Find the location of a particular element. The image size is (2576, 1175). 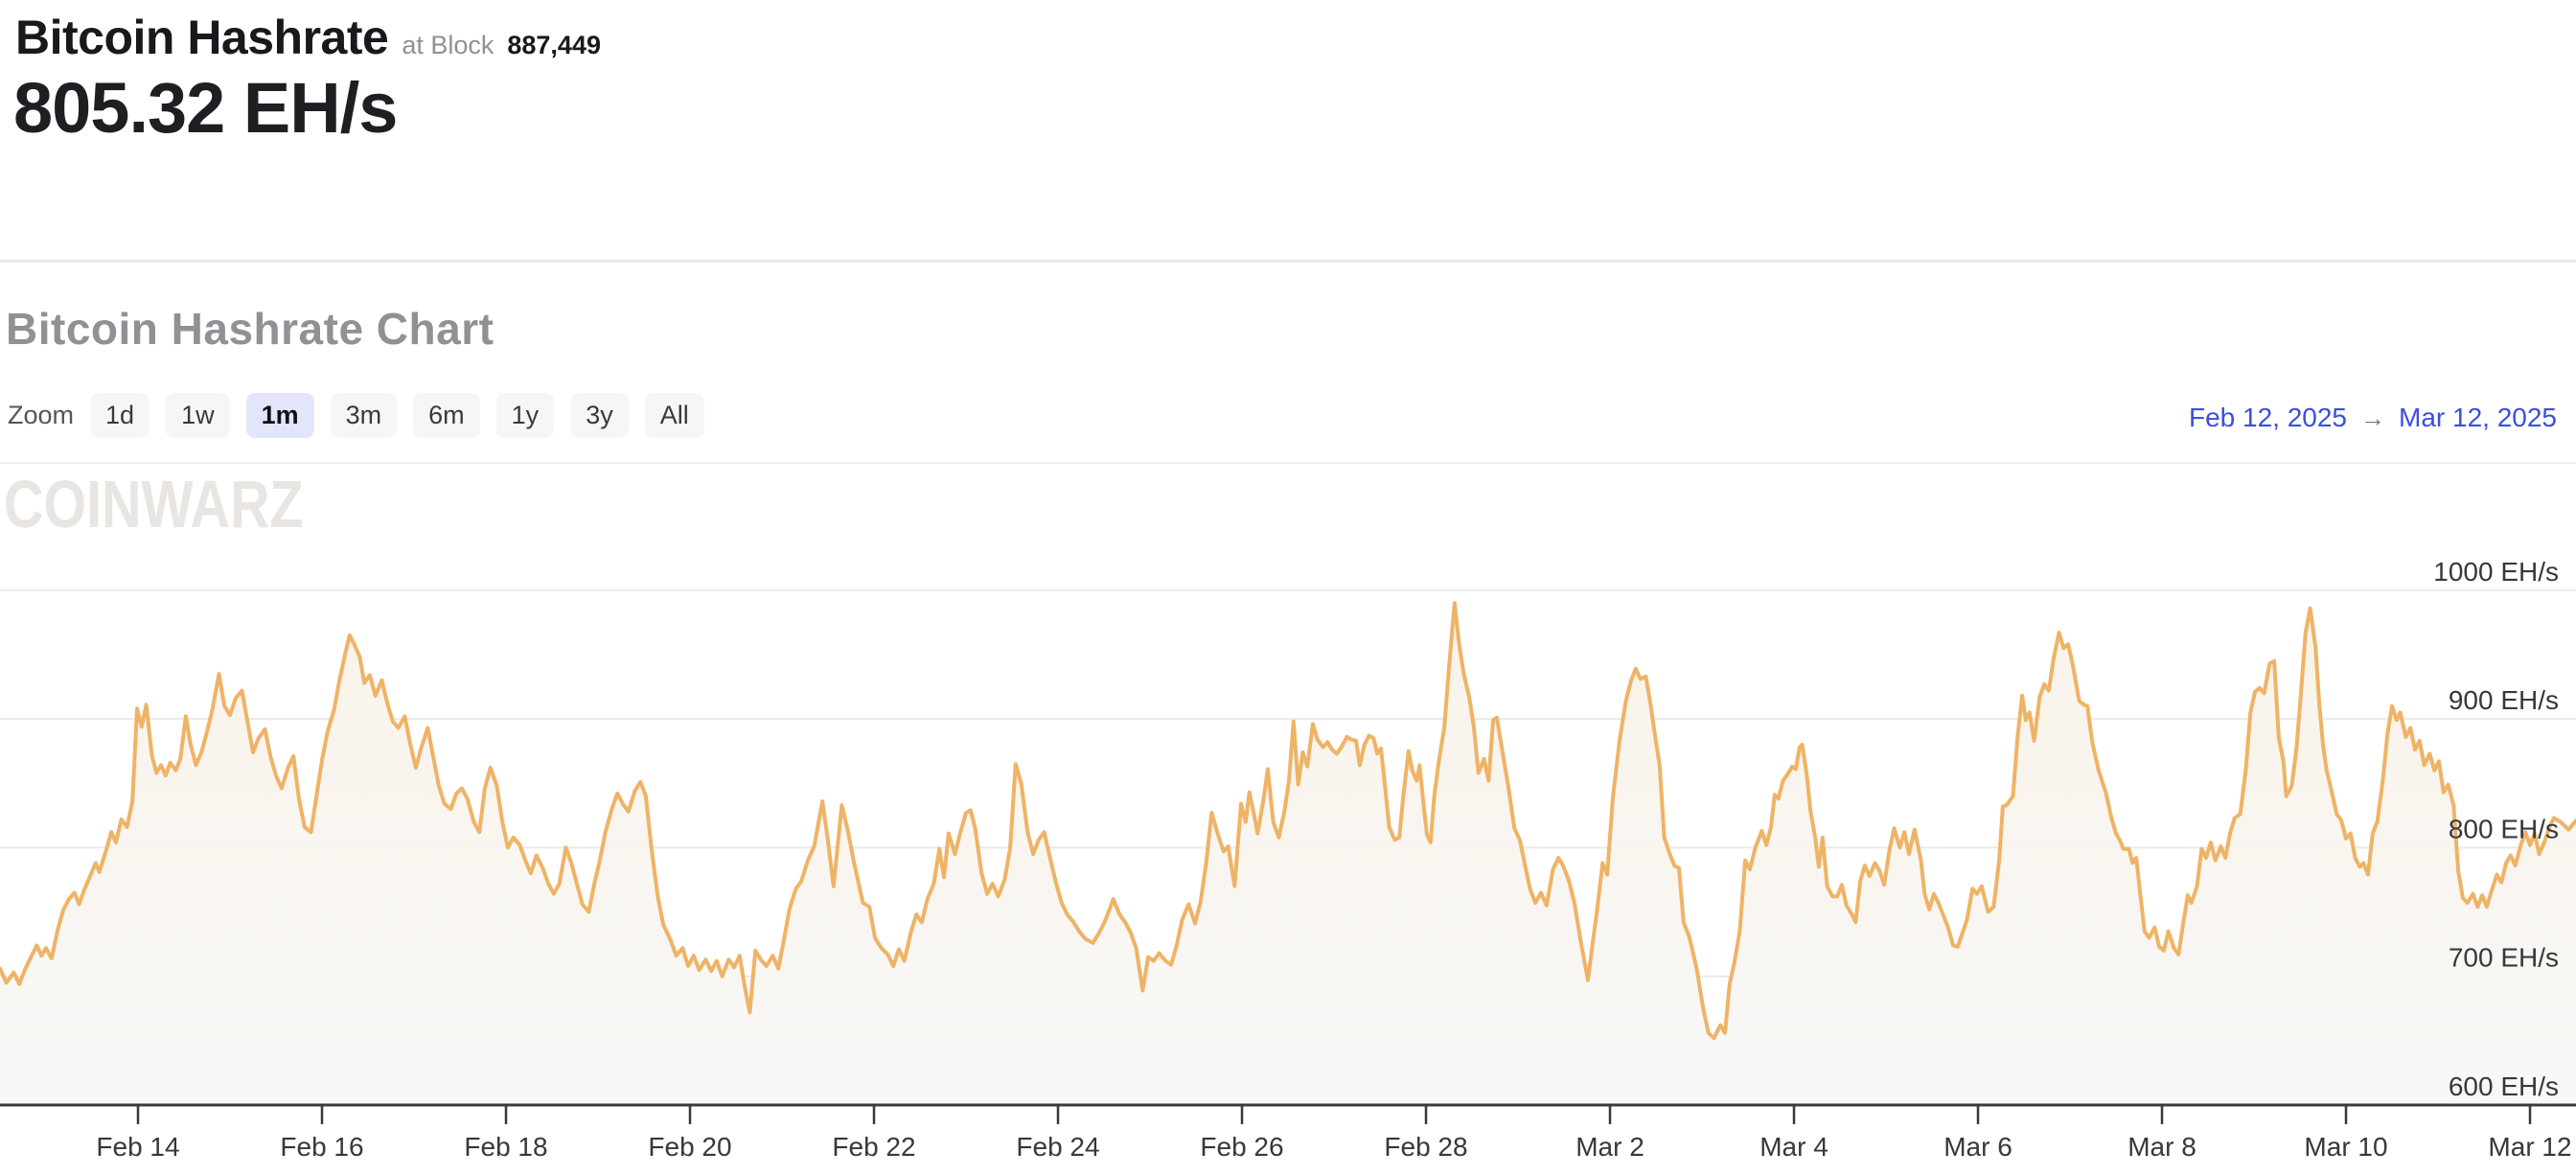

x-axis-label-Feb-22: Feb 22 is located at coordinates (874, 1147).